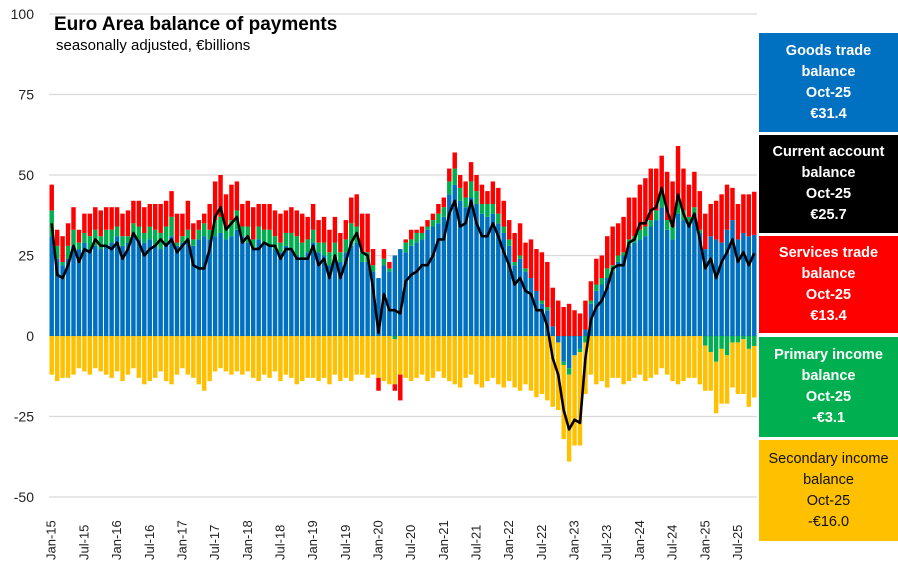 The height and width of the screenshot is (562, 898). Describe the element at coordinates (24, 497) in the screenshot. I see `y-tick-label: -50` at that location.